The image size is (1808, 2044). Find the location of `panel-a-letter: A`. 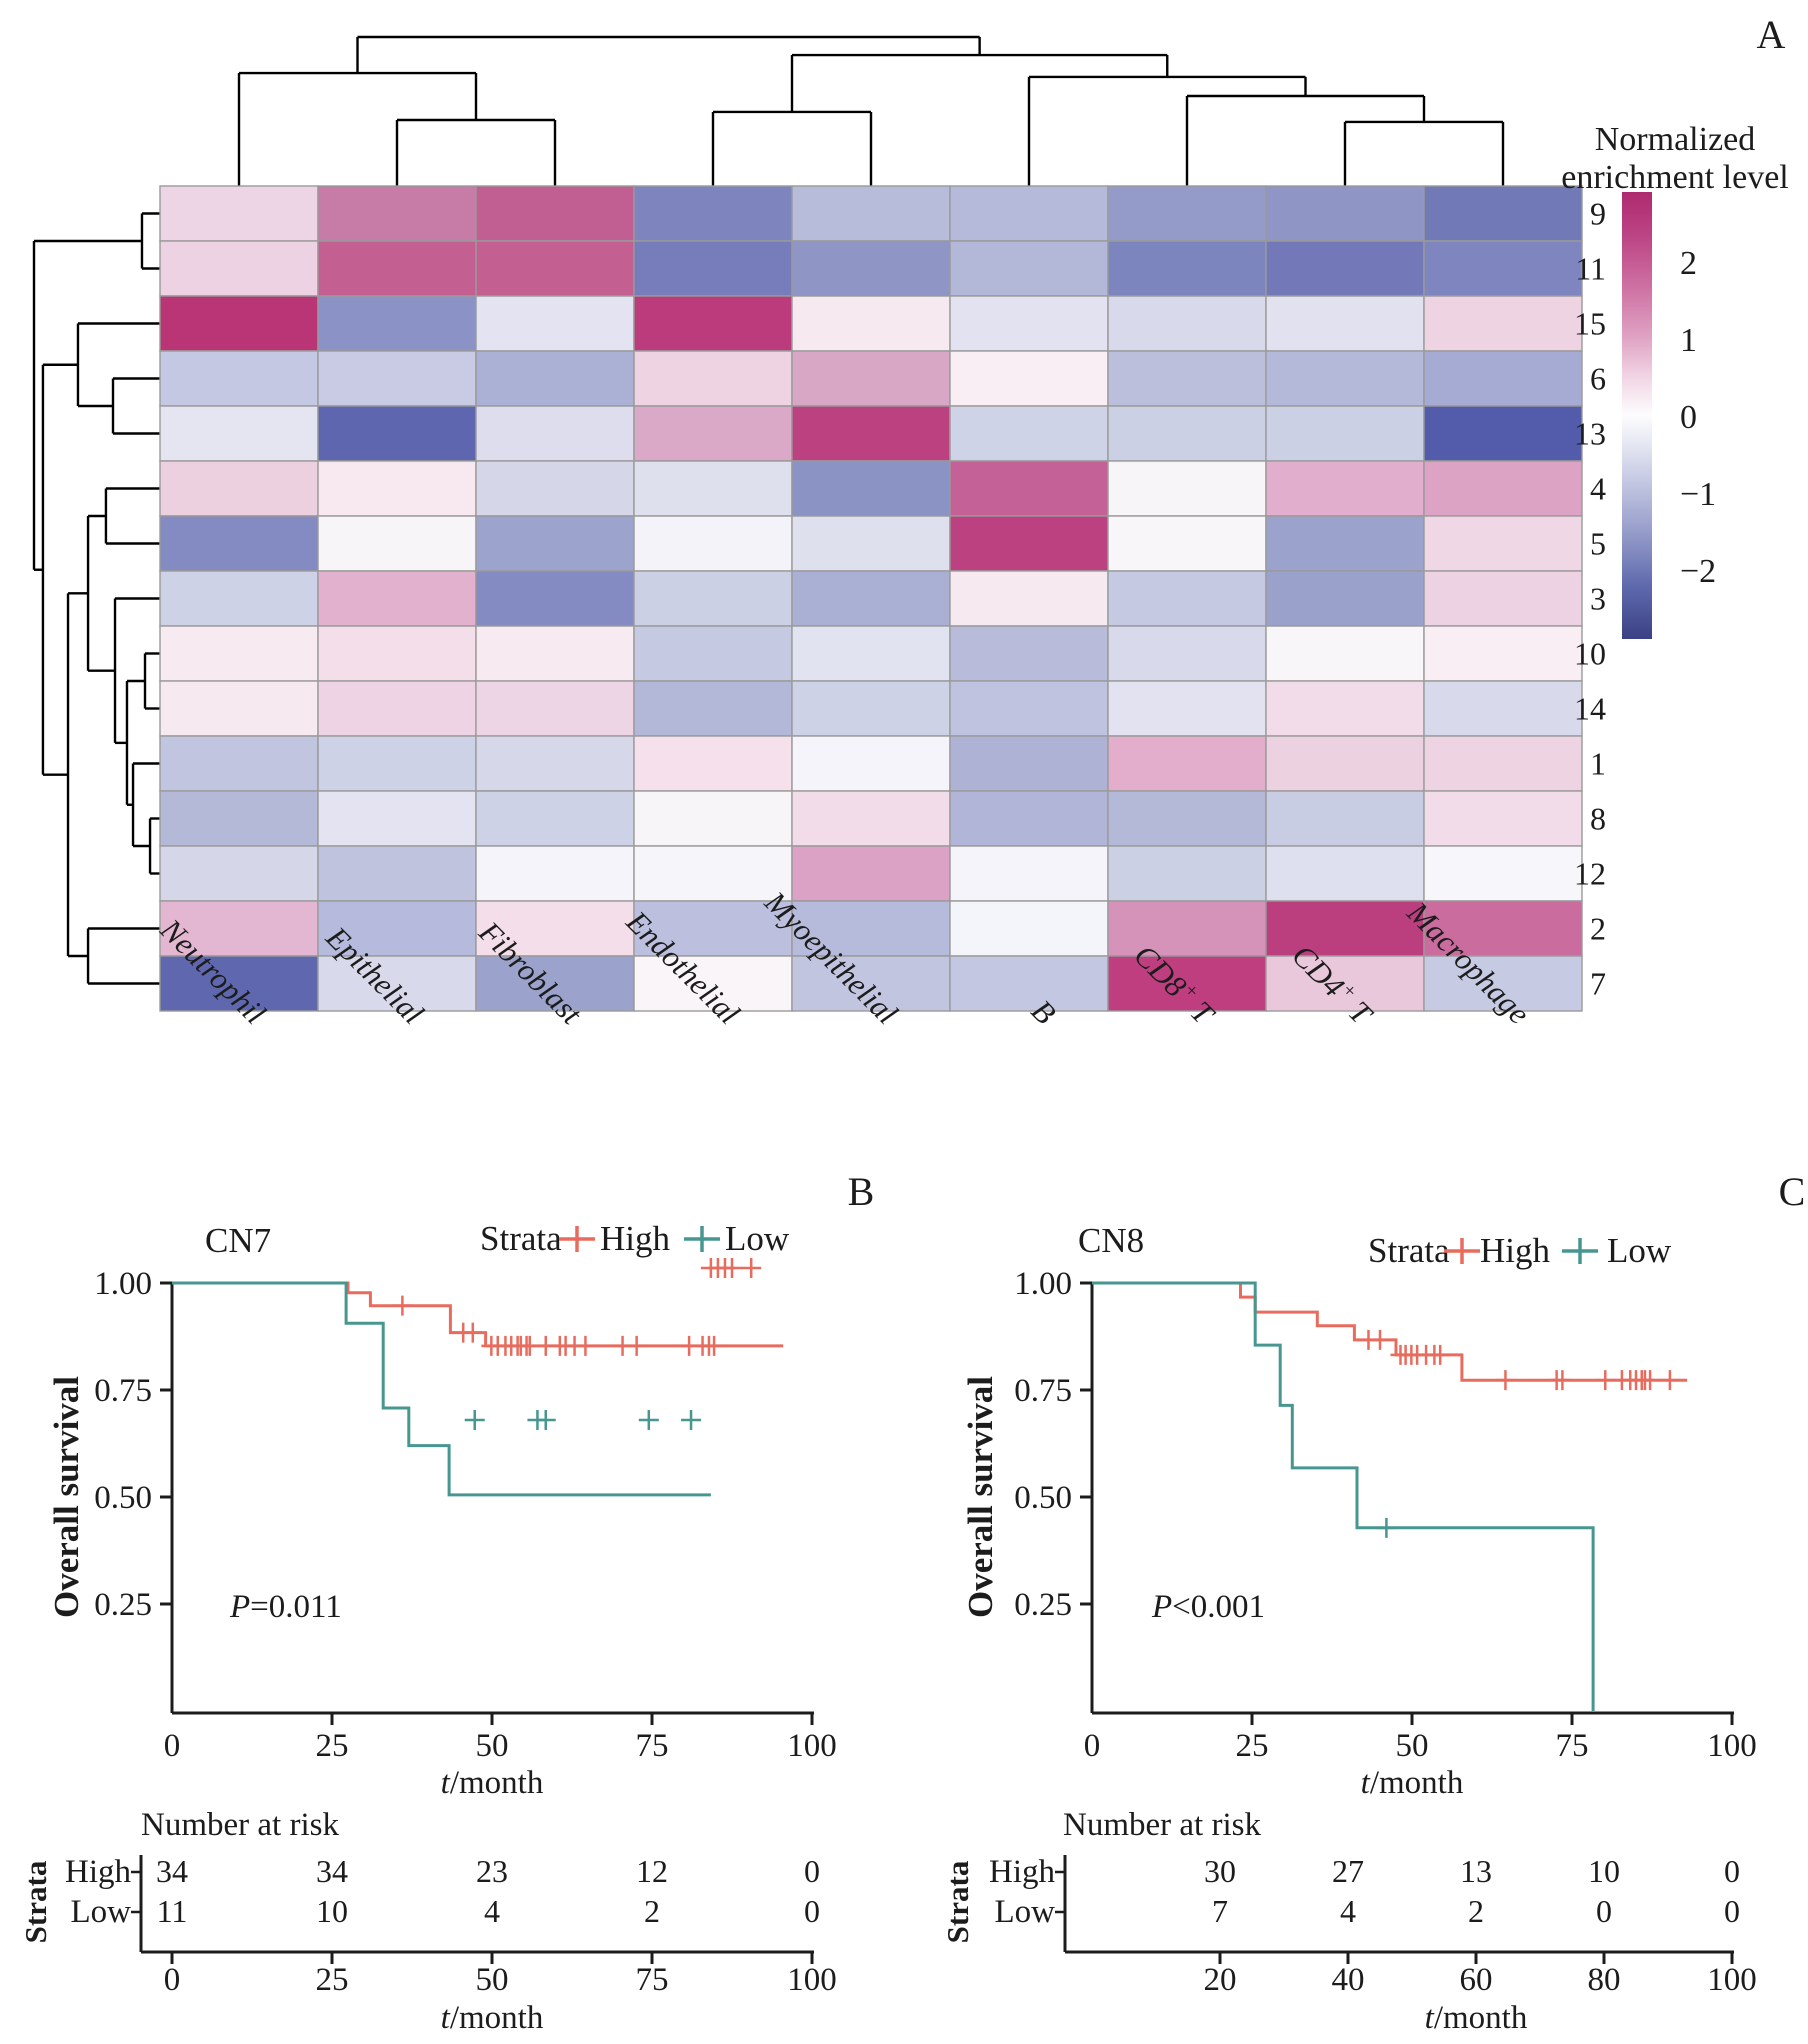

panel-a-letter: A is located at coordinates (1771, 34).